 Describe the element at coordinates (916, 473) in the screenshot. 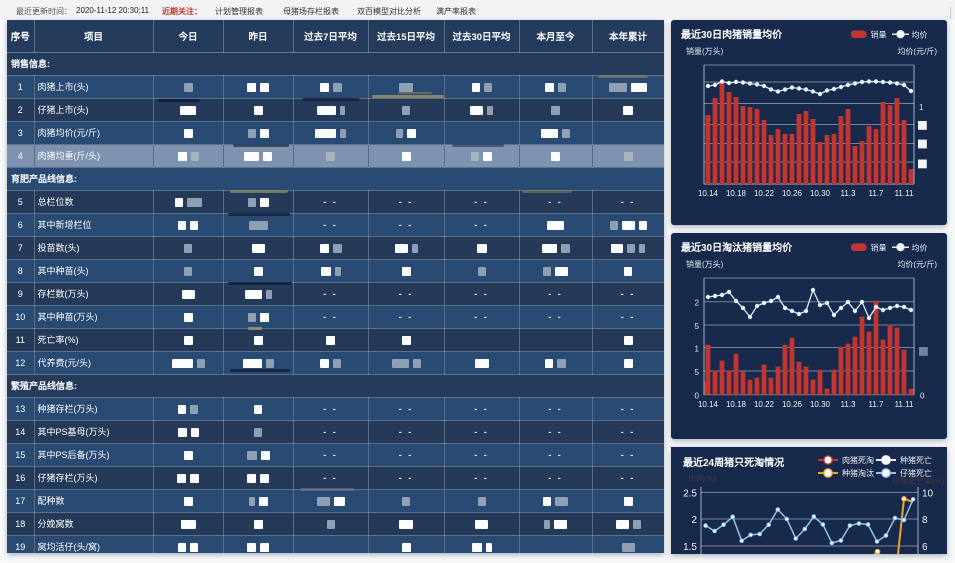

I see `svg-text: 仔猪死亡` at that location.